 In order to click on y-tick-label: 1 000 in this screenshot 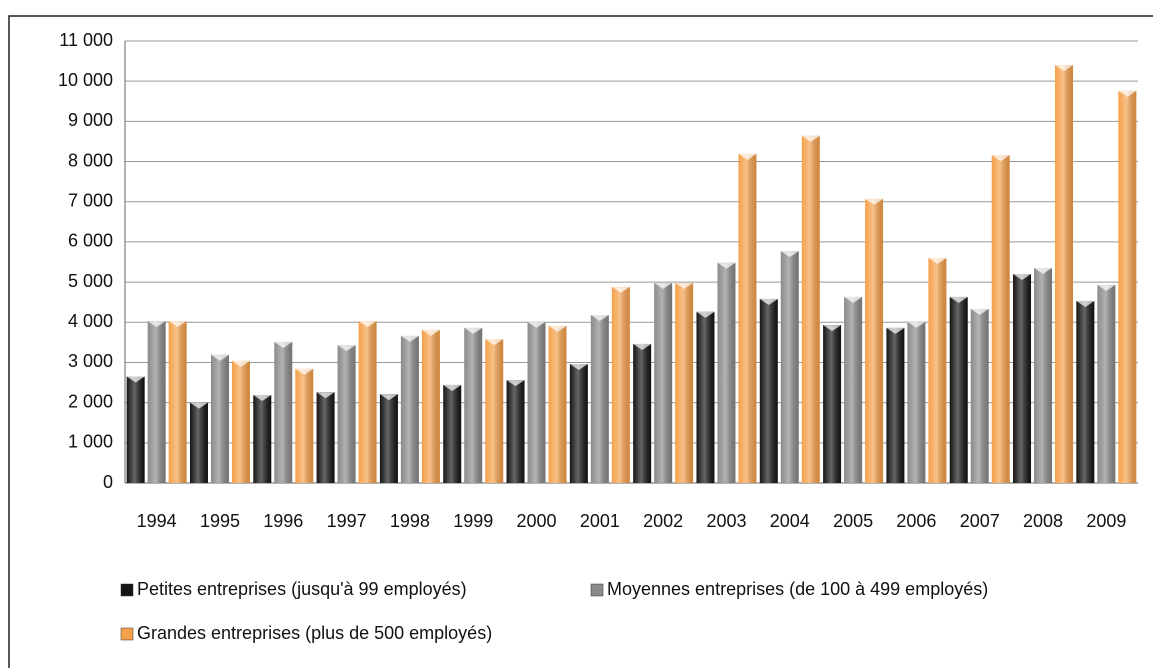, I will do `click(90, 442)`.